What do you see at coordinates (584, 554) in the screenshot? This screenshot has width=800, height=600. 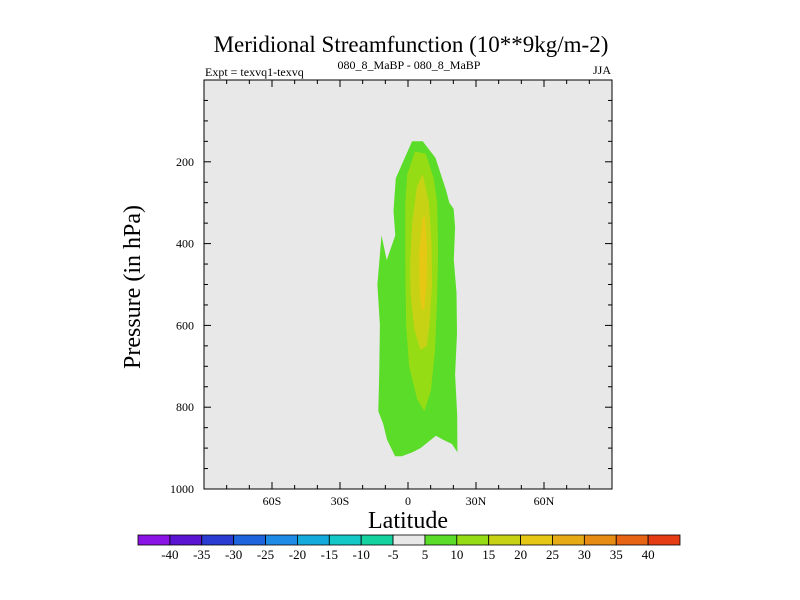 I see `colorbar-label: 30` at bounding box center [584, 554].